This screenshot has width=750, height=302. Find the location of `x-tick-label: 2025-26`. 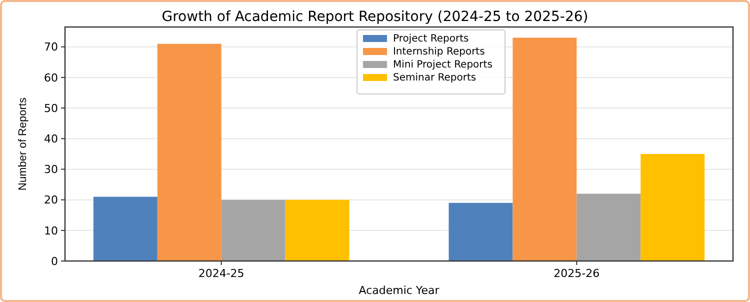

x-tick-label: 2025-26 is located at coordinates (577, 273).